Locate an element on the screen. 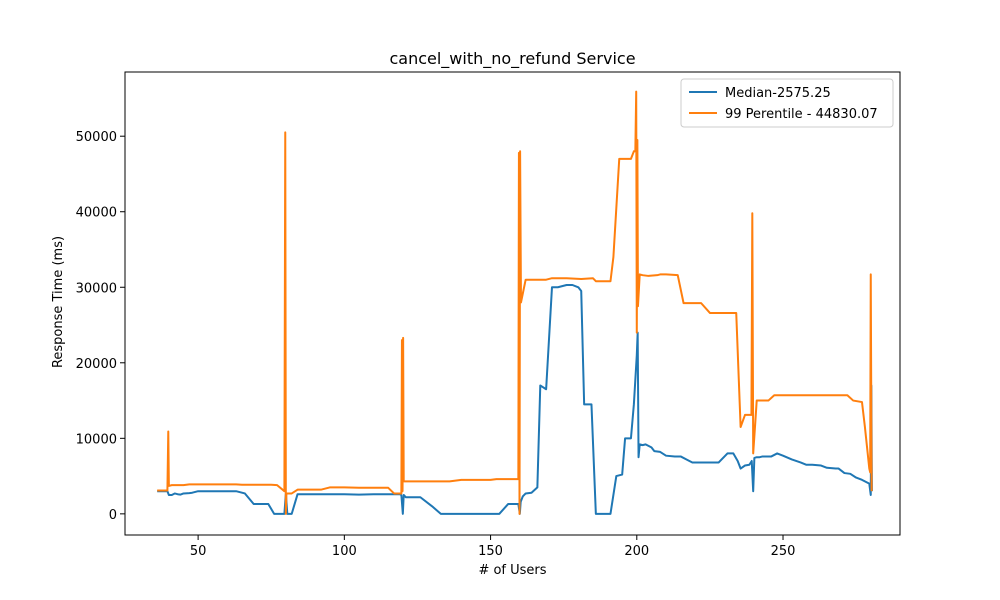 This screenshot has width=1000, height=600. x-tick-label: 150 is located at coordinates (490, 551).